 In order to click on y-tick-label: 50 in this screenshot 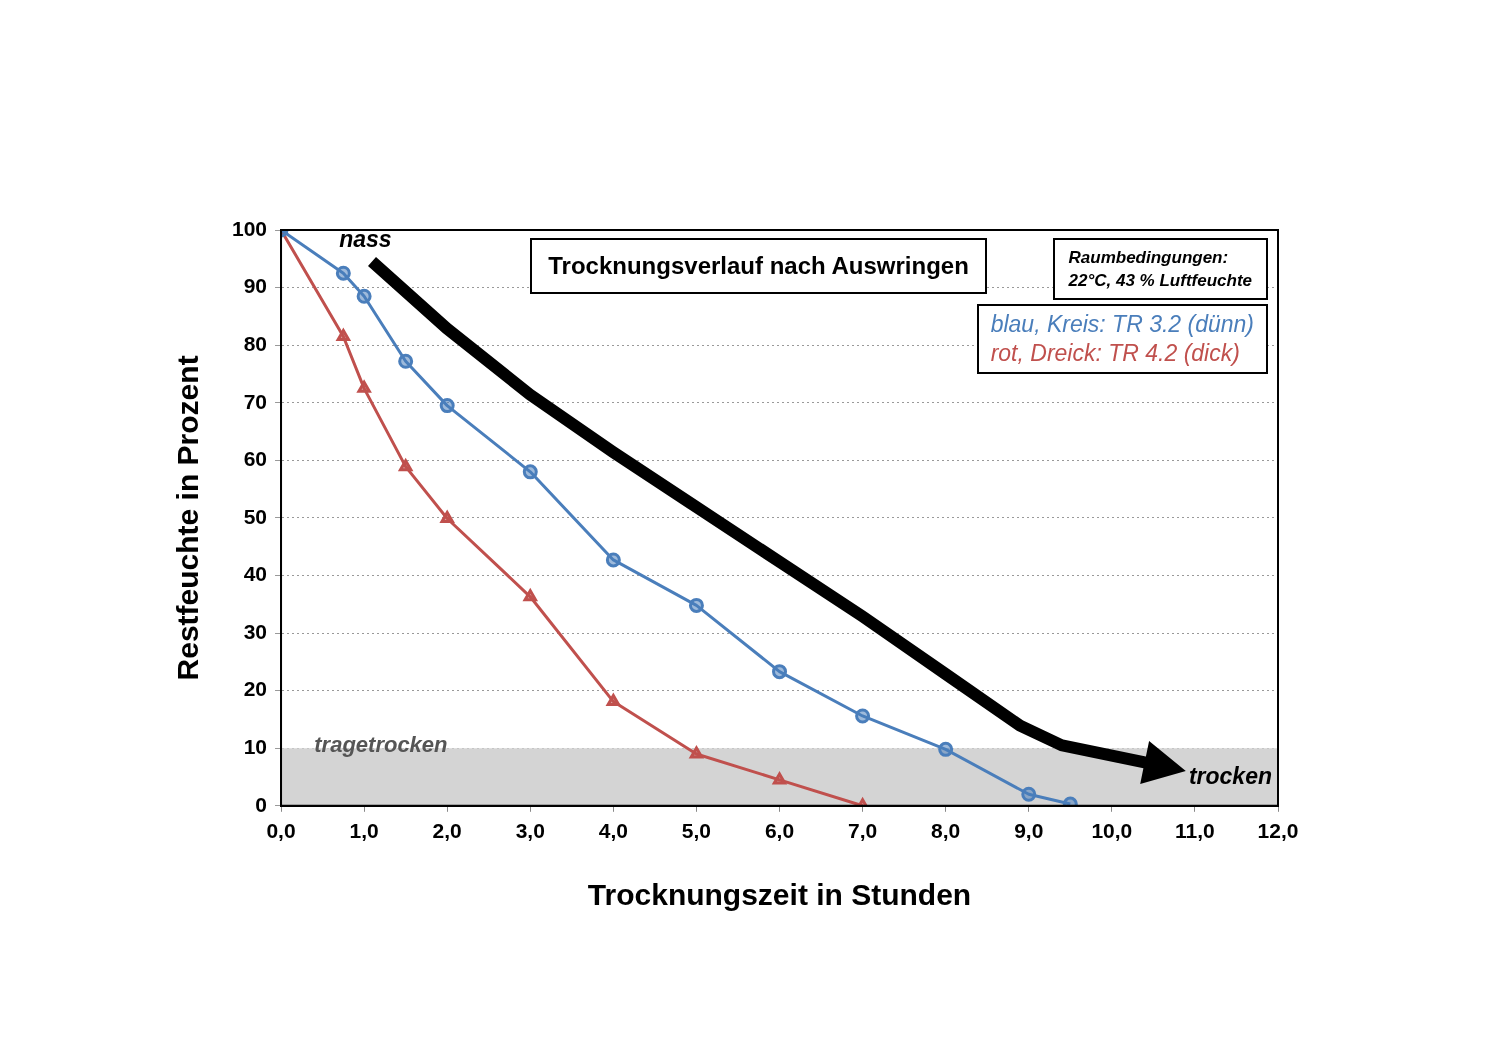, I will do `click(255, 516)`.